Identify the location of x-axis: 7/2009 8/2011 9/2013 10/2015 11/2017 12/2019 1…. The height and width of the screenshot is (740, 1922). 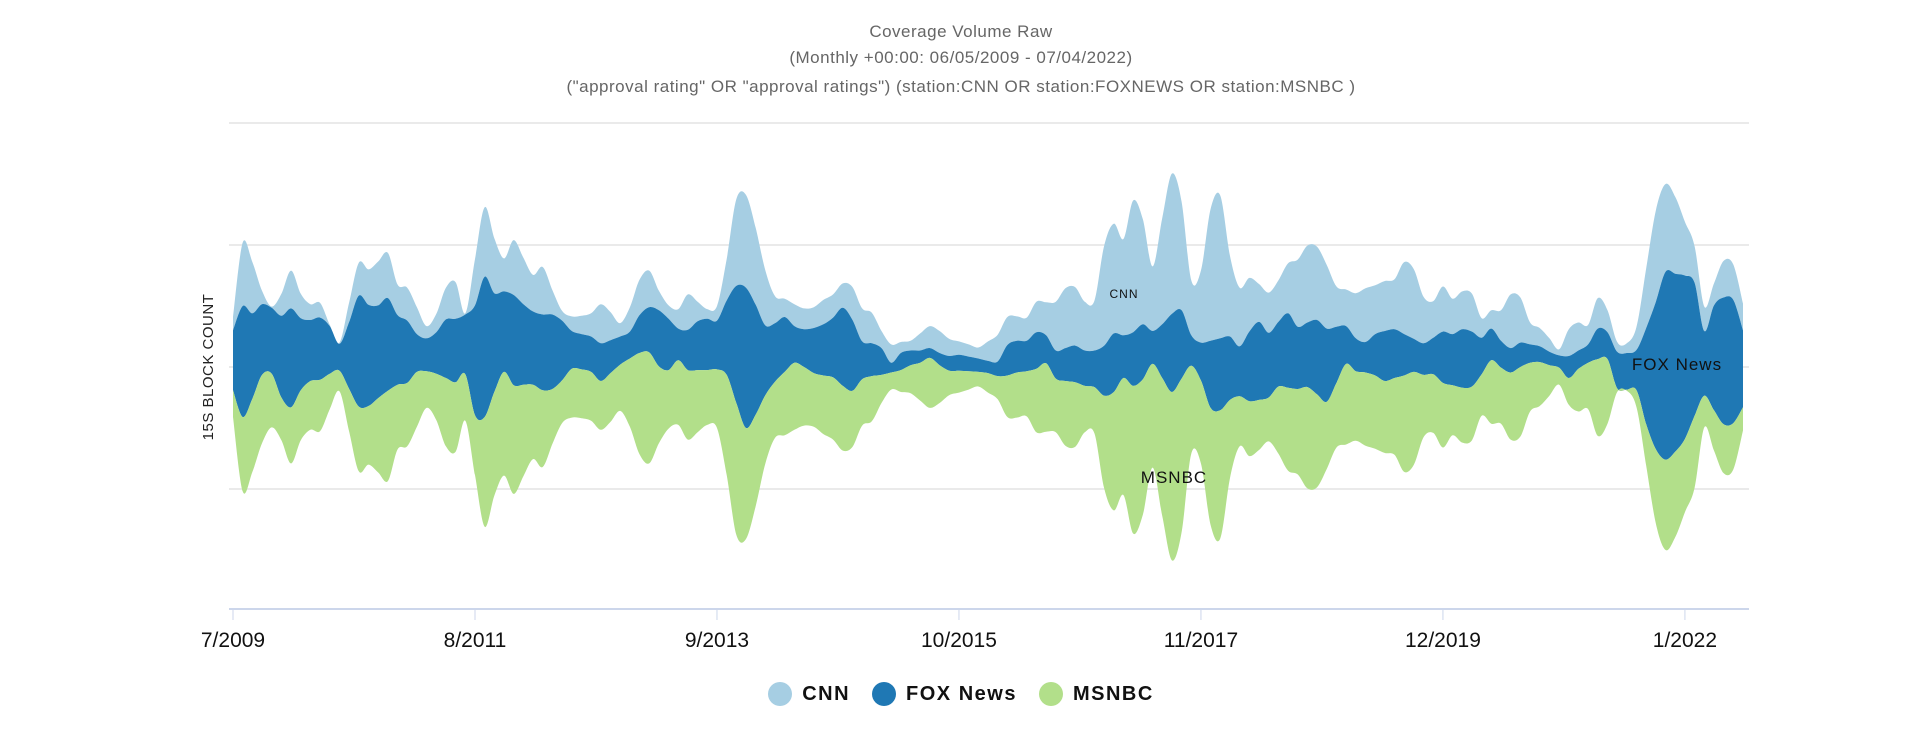
(975, 630).